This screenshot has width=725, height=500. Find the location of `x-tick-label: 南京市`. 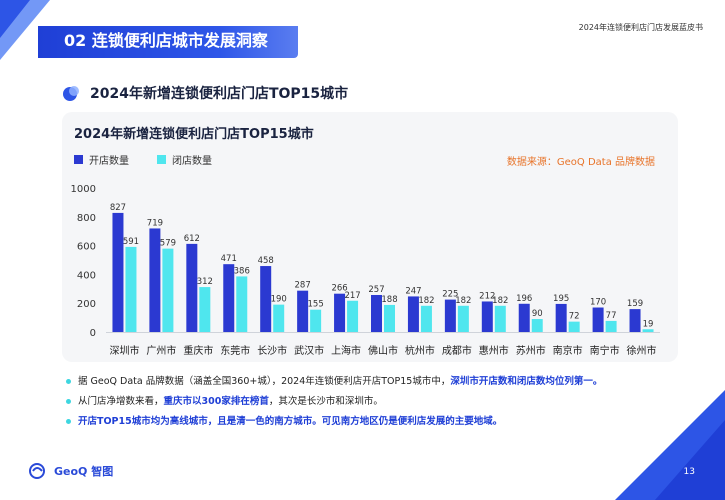

x-tick-label: 南京市 is located at coordinates (568, 350).